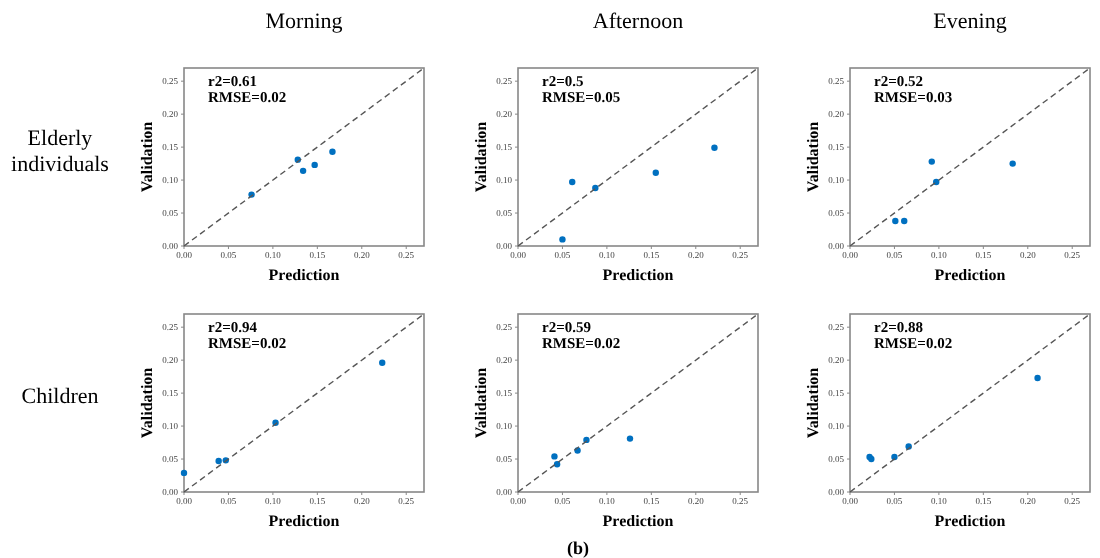 The image size is (1100, 558). What do you see at coordinates (60, 152) in the screenshot?
I see `text: Elderly individuals` at bounding box center [60, 152].